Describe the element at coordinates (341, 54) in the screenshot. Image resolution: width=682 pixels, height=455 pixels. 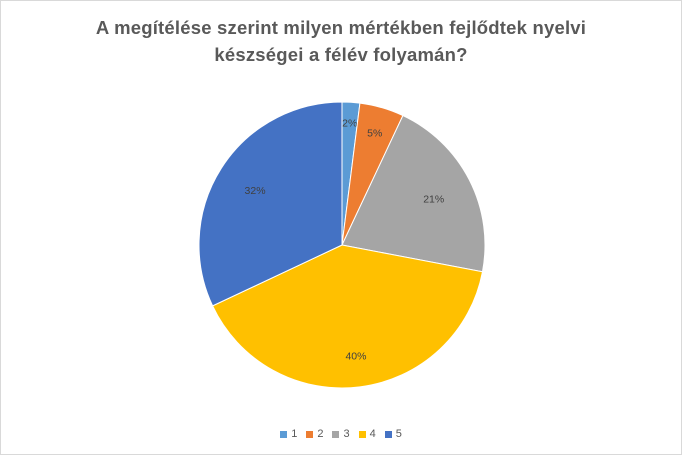
I see `chart-title-line-2: készségei a félév folyamán?` at that location.